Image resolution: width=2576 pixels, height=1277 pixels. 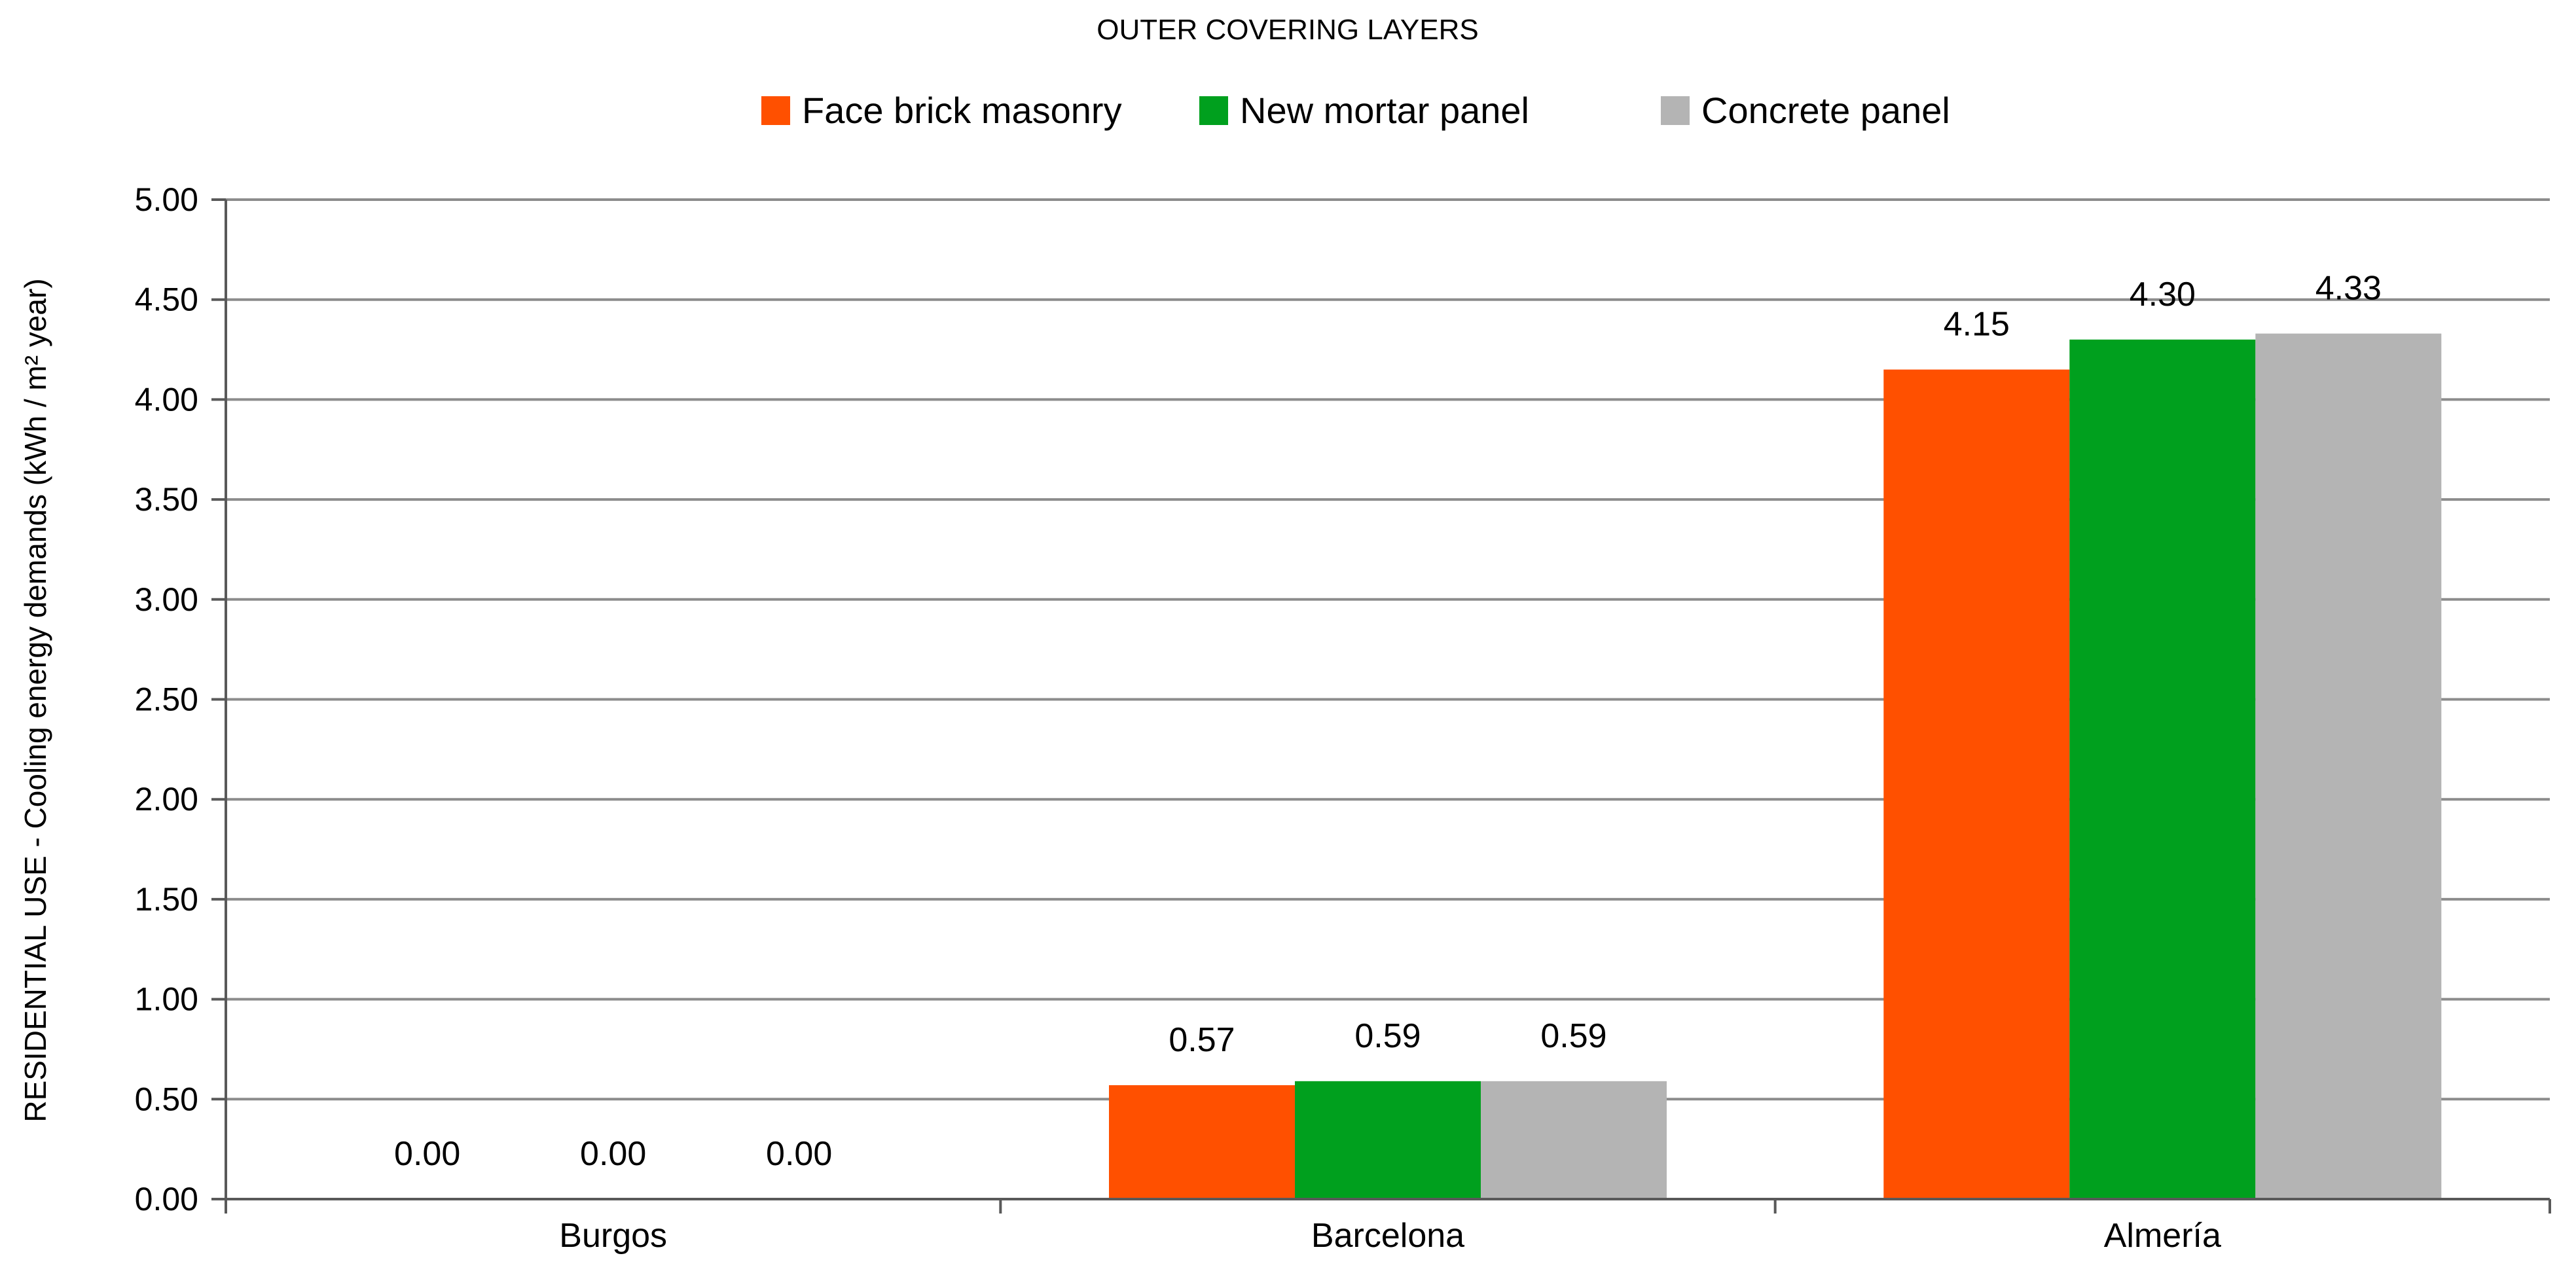 I want to click on y-tick-label: 0.00, so click(x=166, y=1199).